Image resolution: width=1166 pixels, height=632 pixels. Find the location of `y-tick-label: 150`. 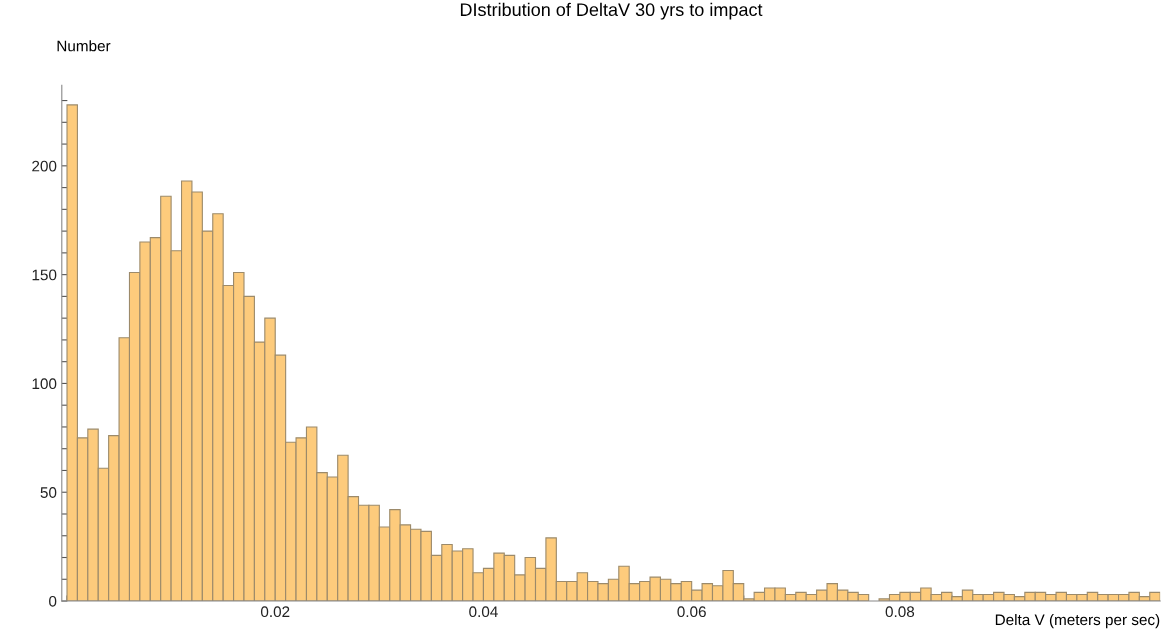

y-tick-label: 150 is located at coordinates (44, 275).